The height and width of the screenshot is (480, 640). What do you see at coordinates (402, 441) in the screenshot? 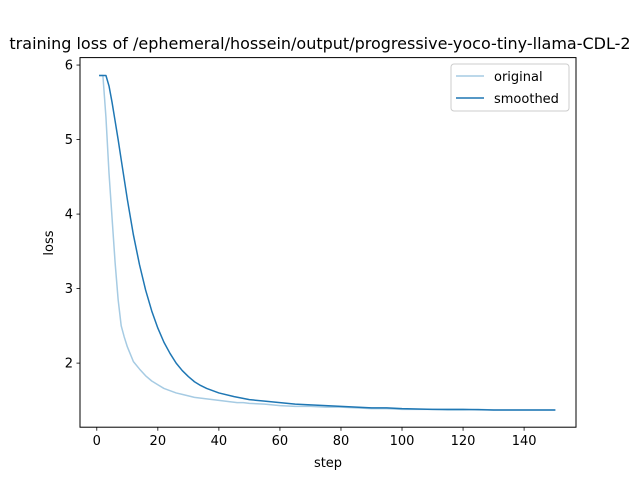
I see `x-tick-label: 100` at bounding box center [402, 441].